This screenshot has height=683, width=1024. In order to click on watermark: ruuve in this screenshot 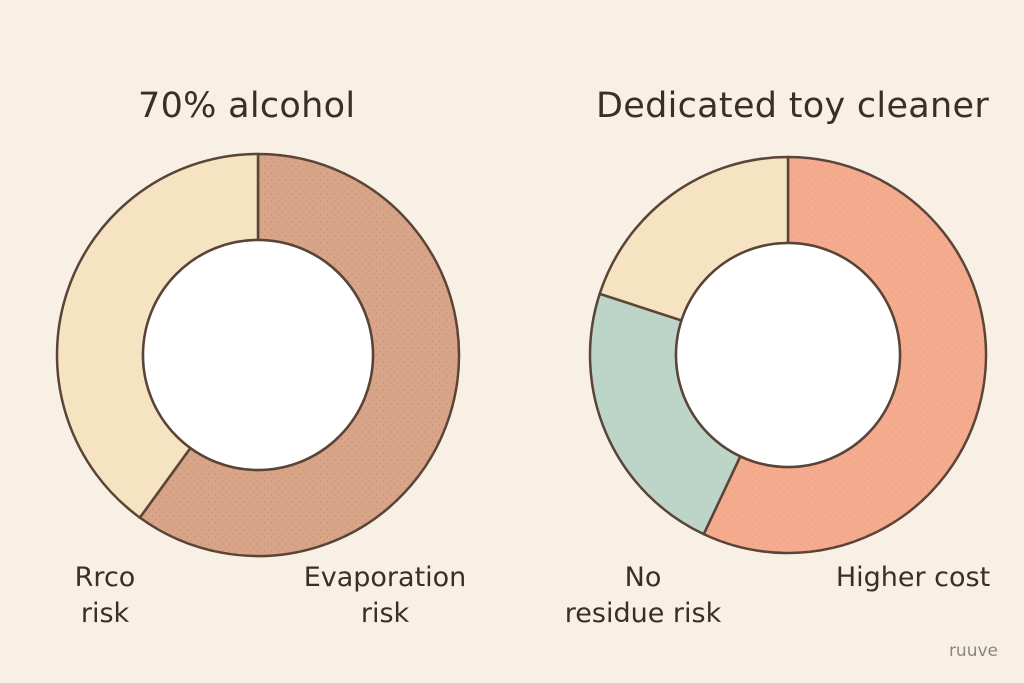, I will do `click(973, 651)`.